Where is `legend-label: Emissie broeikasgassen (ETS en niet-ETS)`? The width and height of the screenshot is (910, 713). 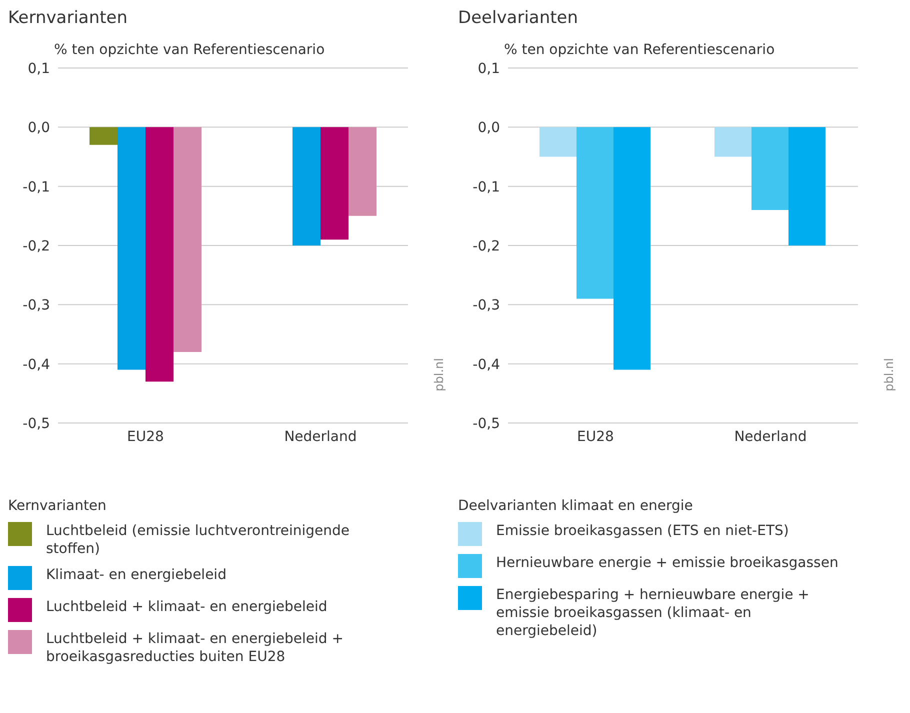 legend-label: Emissie broeikasgassen (ETS en niet-ETS) is located at coordinates (643, 531).